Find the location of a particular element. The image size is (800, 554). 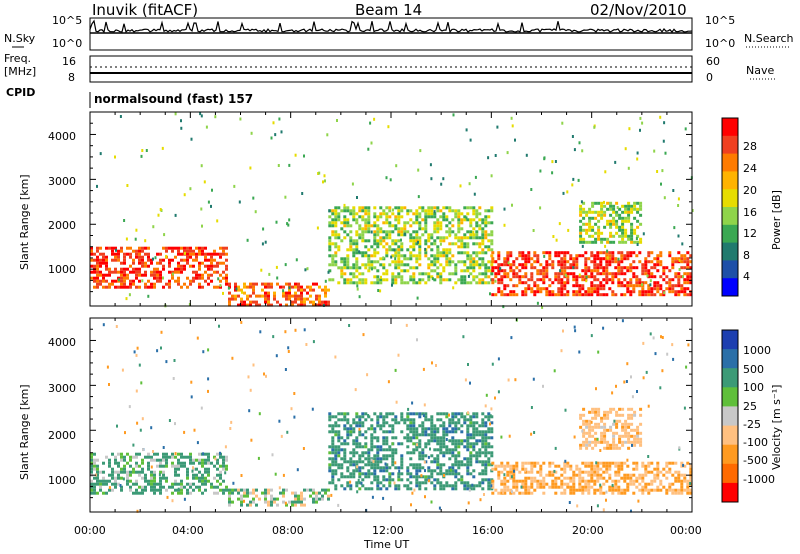

xtick-2000: 20:00 is located at coordinates (588, 530).